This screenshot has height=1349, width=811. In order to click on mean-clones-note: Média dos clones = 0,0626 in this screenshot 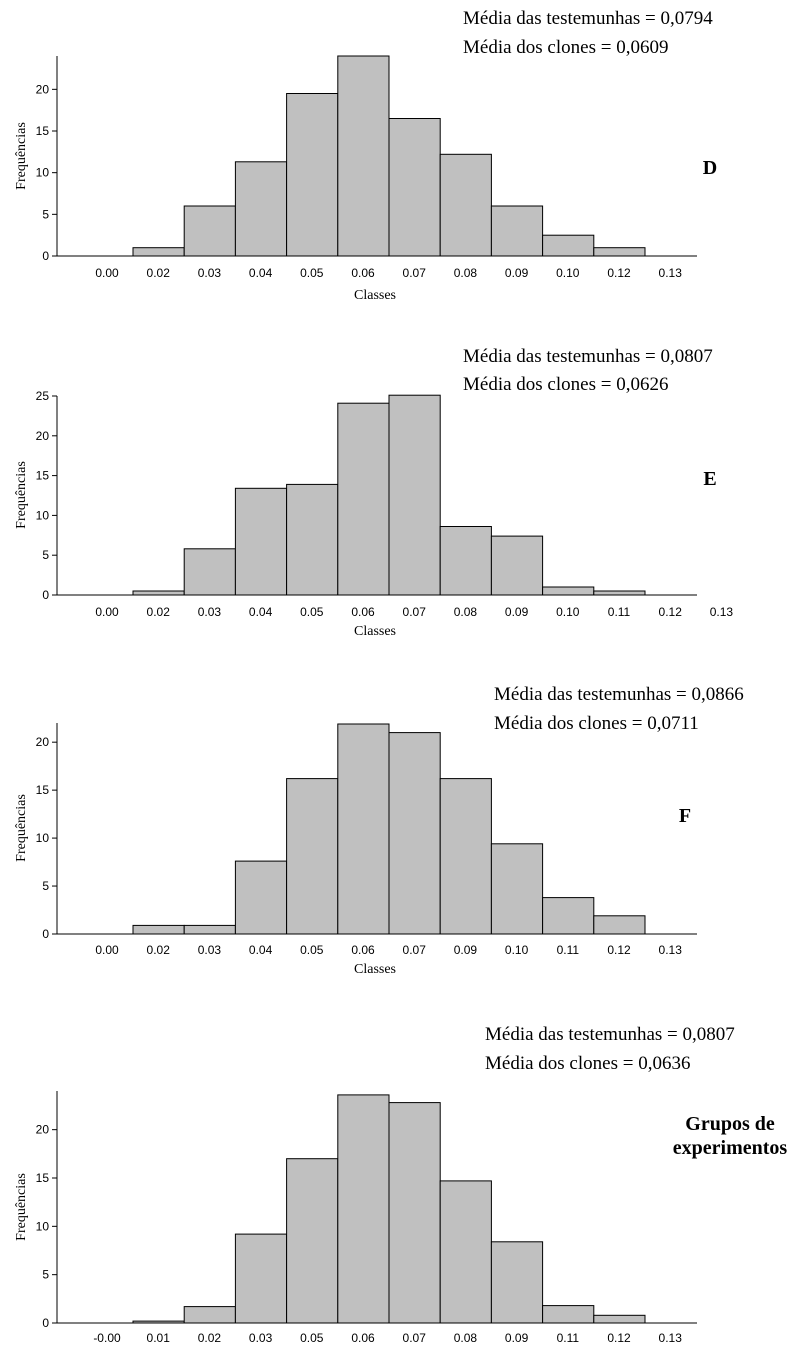, I will do `click(566, 384)`.